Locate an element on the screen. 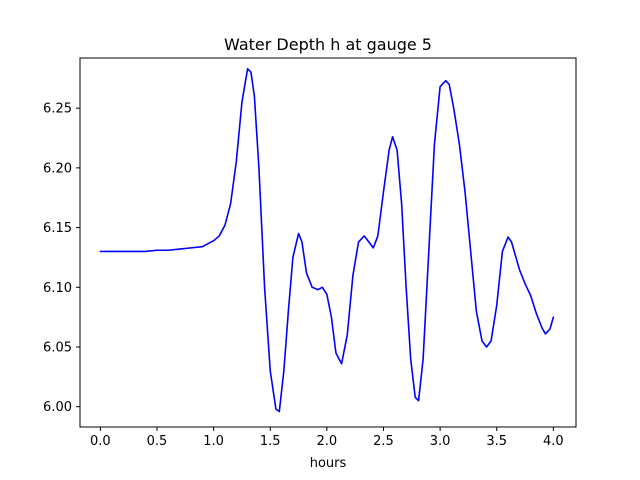 Image resolution: width=640 pixels, height=480 pixels. y-tick-label: 6.00 is located at coordinates (57, 407).